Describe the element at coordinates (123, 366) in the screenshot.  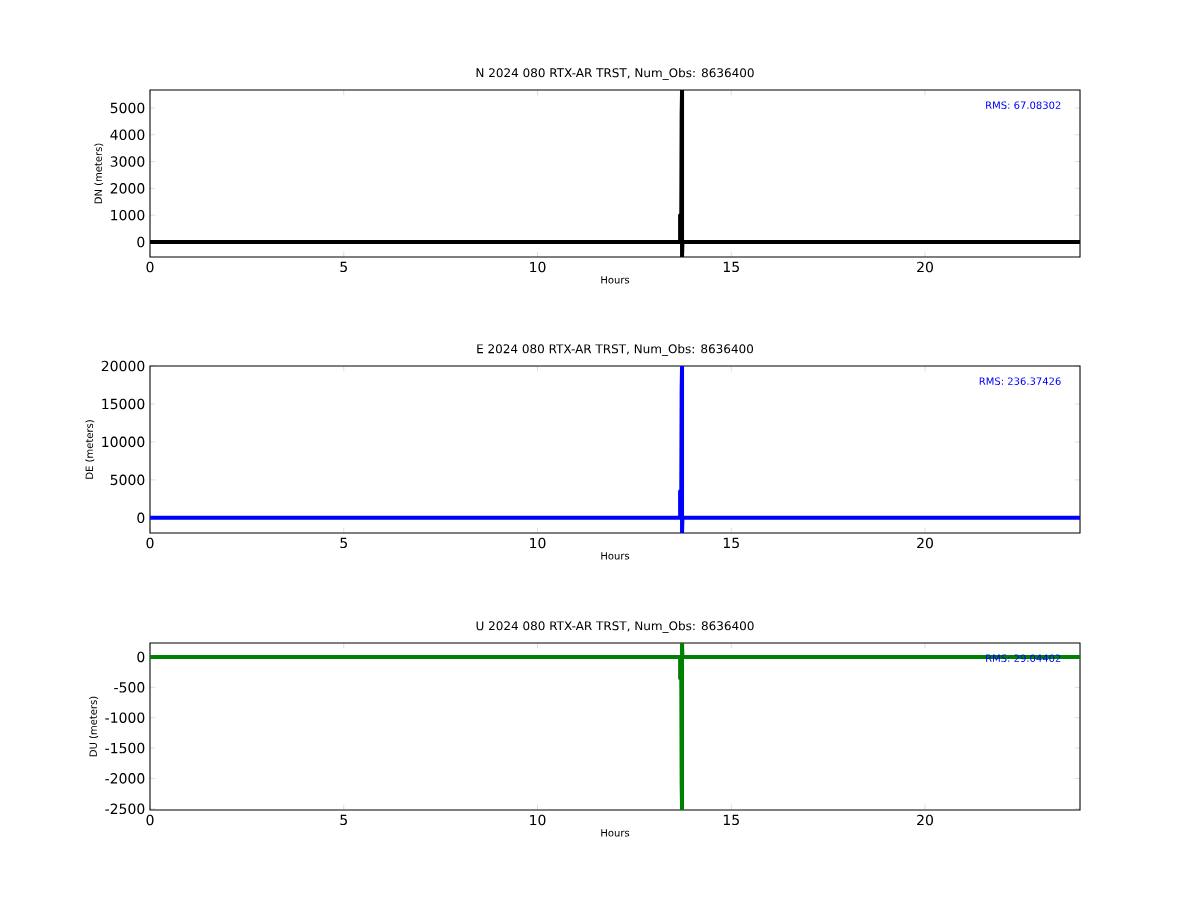
I see `y-tick-label: 20000` at that location.